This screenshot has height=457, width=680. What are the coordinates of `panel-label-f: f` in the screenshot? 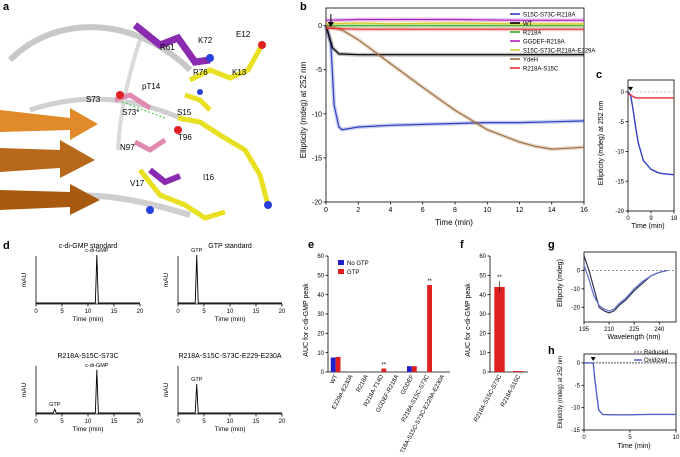 It's located at (462, 245).